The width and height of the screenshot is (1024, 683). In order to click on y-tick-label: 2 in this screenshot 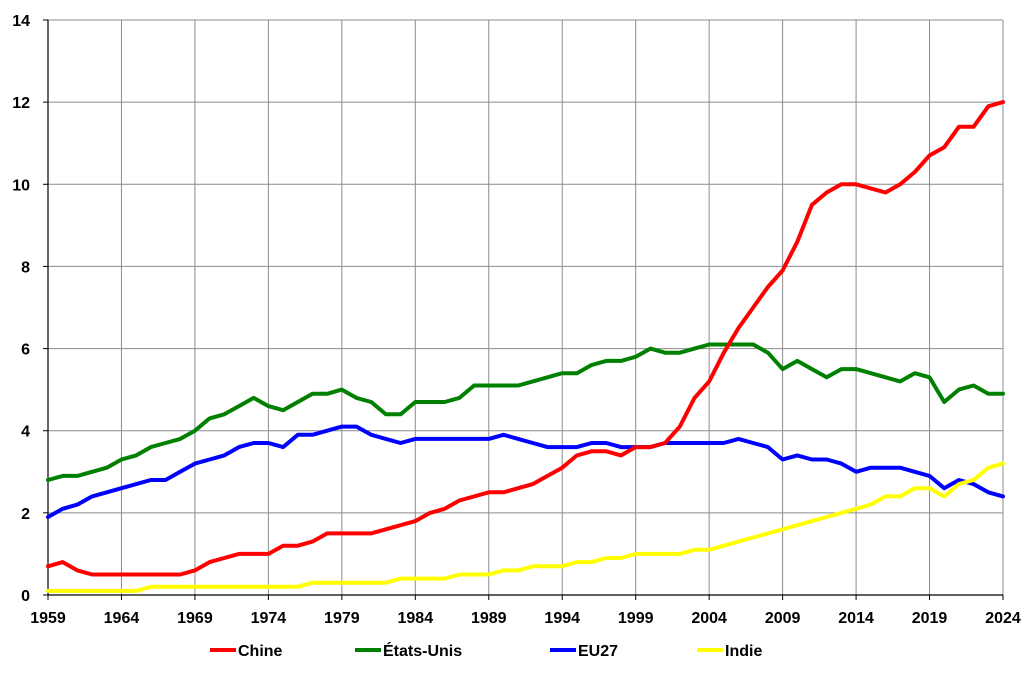, I will do `click(25, 514)`.